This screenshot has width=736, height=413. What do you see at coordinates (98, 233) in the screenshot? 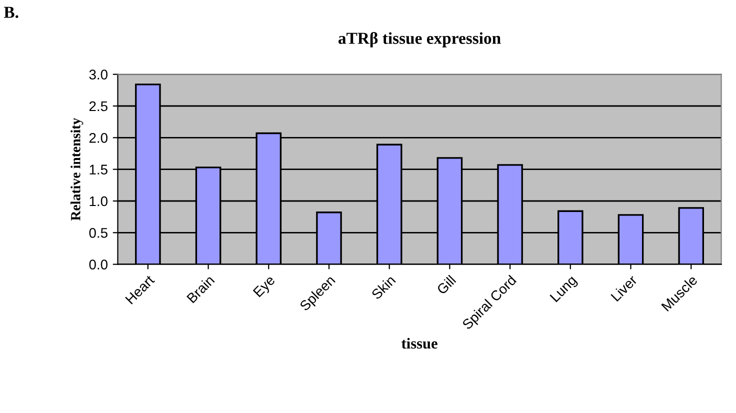
I see `y-tick-label: 0.5` at bounding box center [98, 233].